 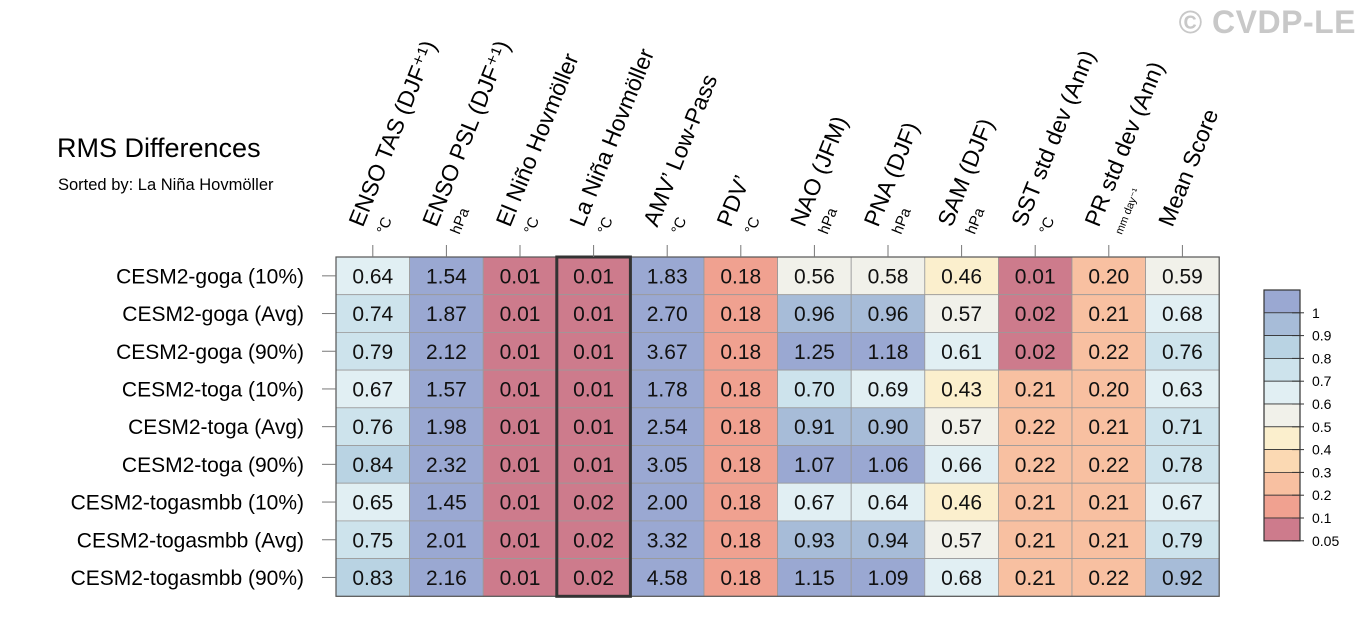 I want to click on cell-value-label: 0.79, so click(x=1182, y=540).